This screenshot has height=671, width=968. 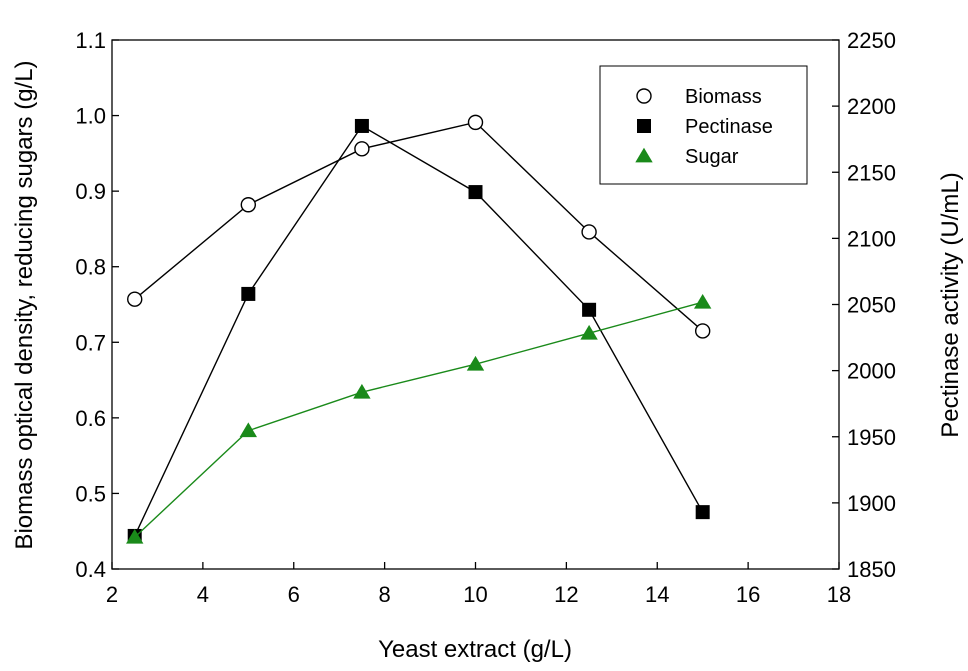 What do you see at coordinates (871, 40) in the screenshot?
I see `y2-tick-label: 2250` at bounding box center [871, 40].